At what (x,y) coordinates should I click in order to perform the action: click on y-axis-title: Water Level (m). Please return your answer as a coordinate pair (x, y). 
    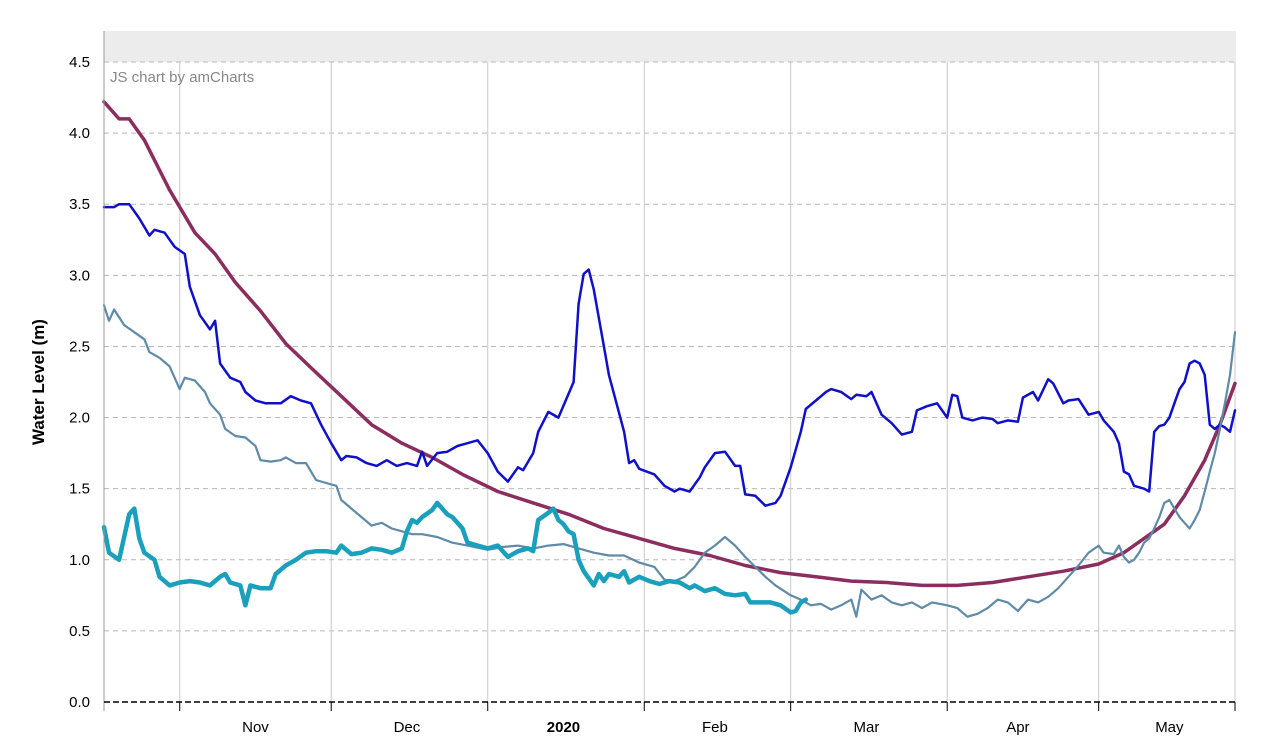
    Looking at the image, I should click on (38, 382).